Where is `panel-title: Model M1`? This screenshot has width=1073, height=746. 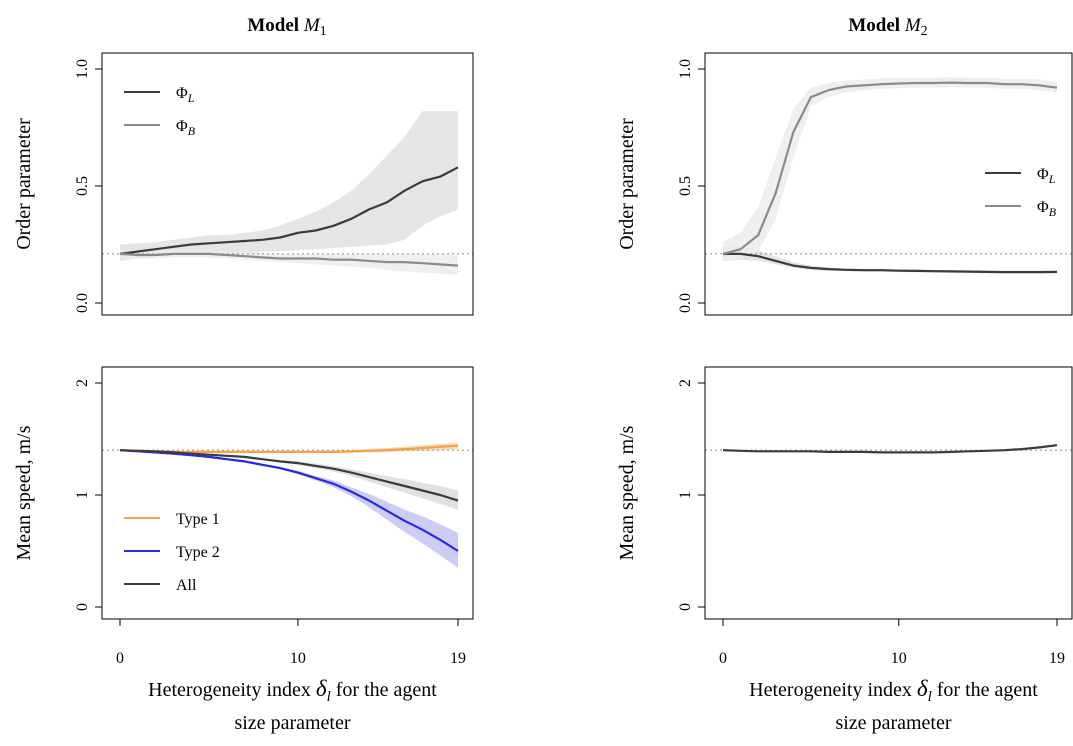
panel-title: Model M1 is located at coordinates (286, 27).